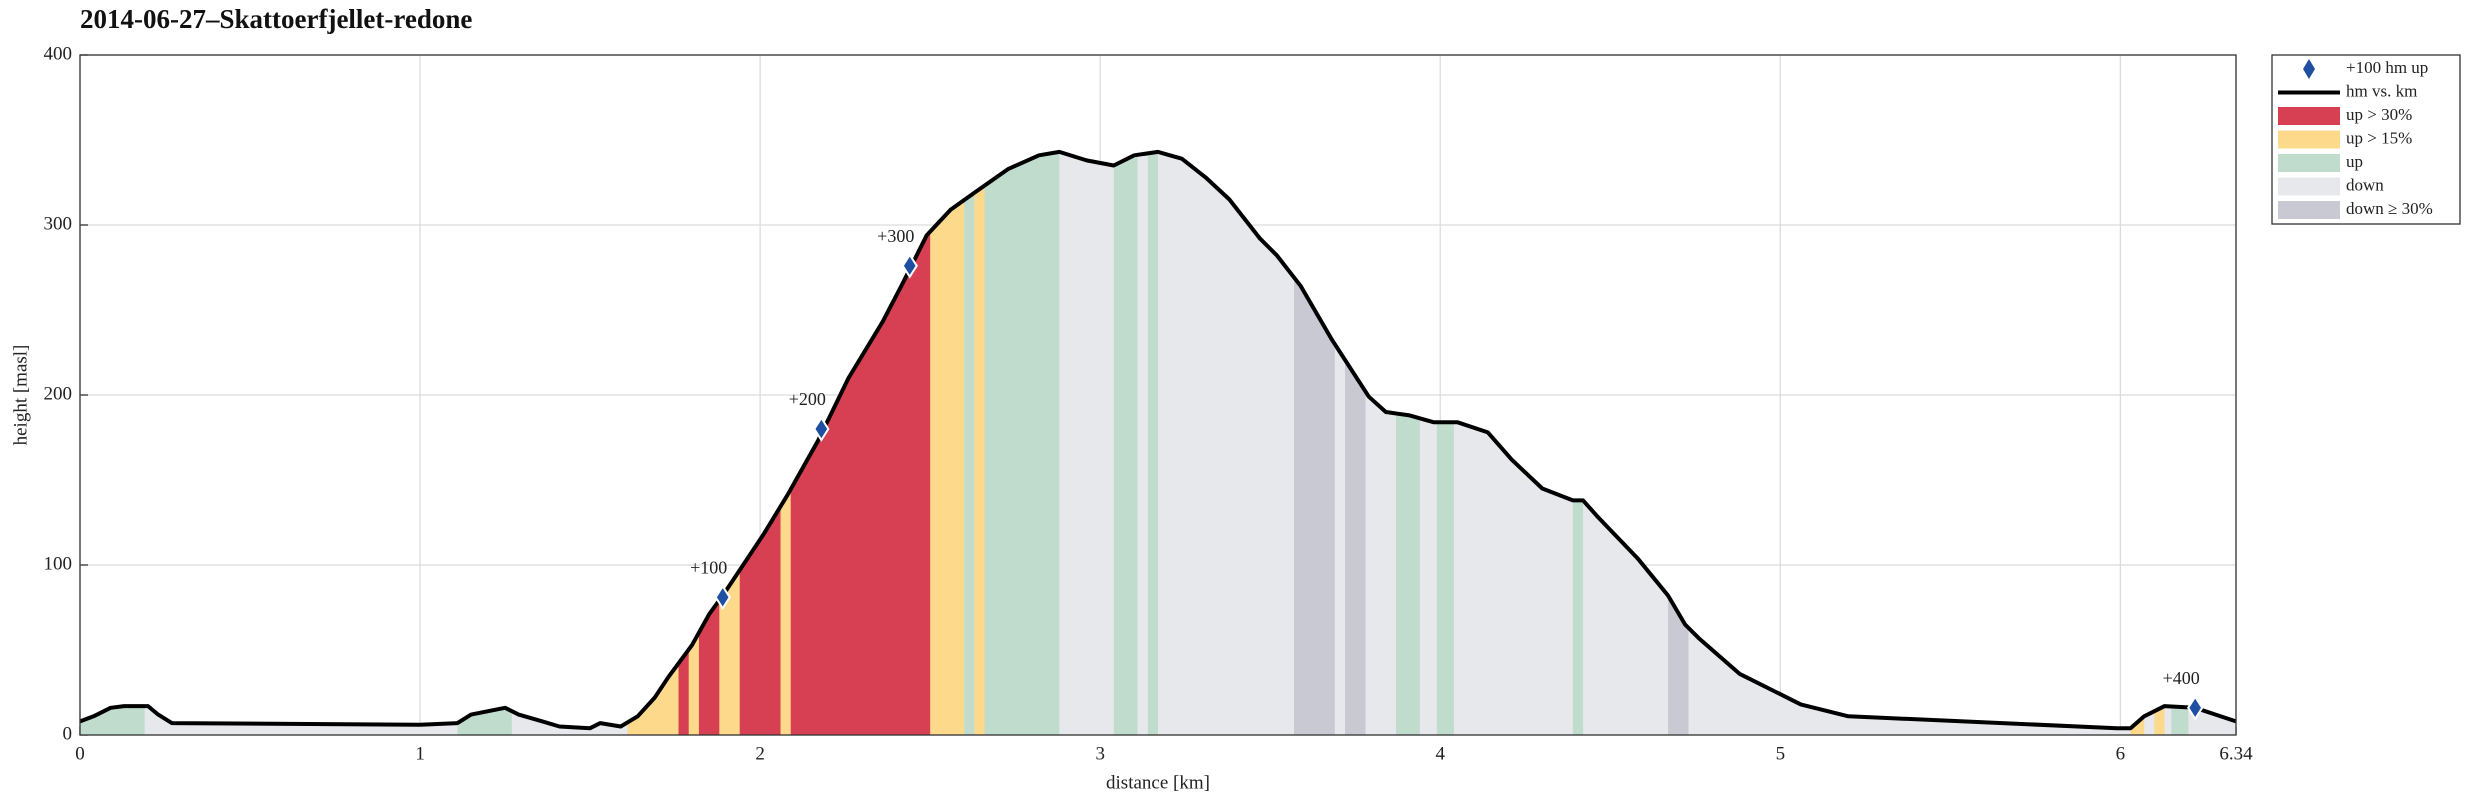 The height and width of the screenshot is (805, 2469). I want to click on x-tick-label: 2, so click(760, 753).